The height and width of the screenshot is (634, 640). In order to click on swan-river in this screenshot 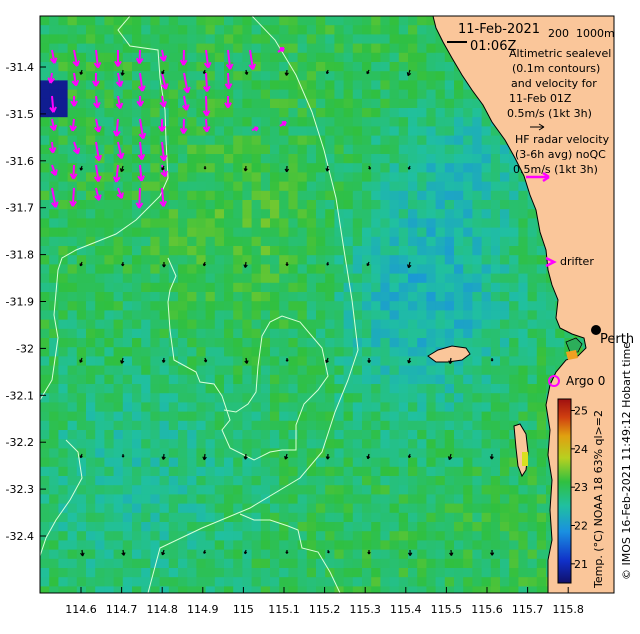, I will do `click(574, 345)`.